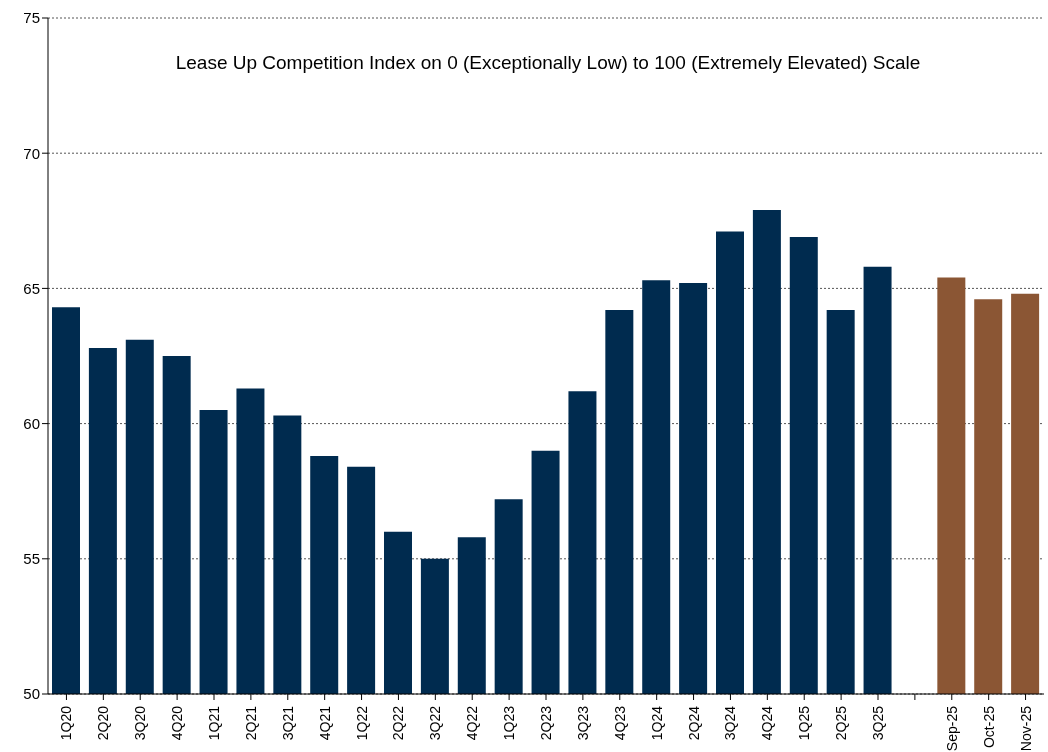 The height and width of the screenshot is (752, 1048). I want to click on x-tick-label: 4Q22, so click(472, 723).